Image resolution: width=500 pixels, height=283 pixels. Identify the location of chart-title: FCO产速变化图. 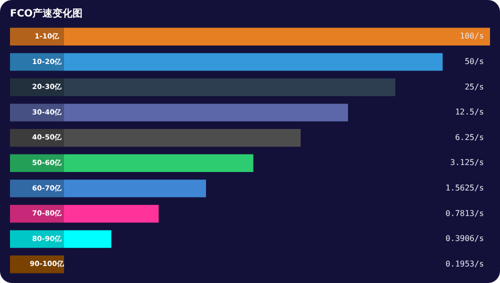
(46, 14).